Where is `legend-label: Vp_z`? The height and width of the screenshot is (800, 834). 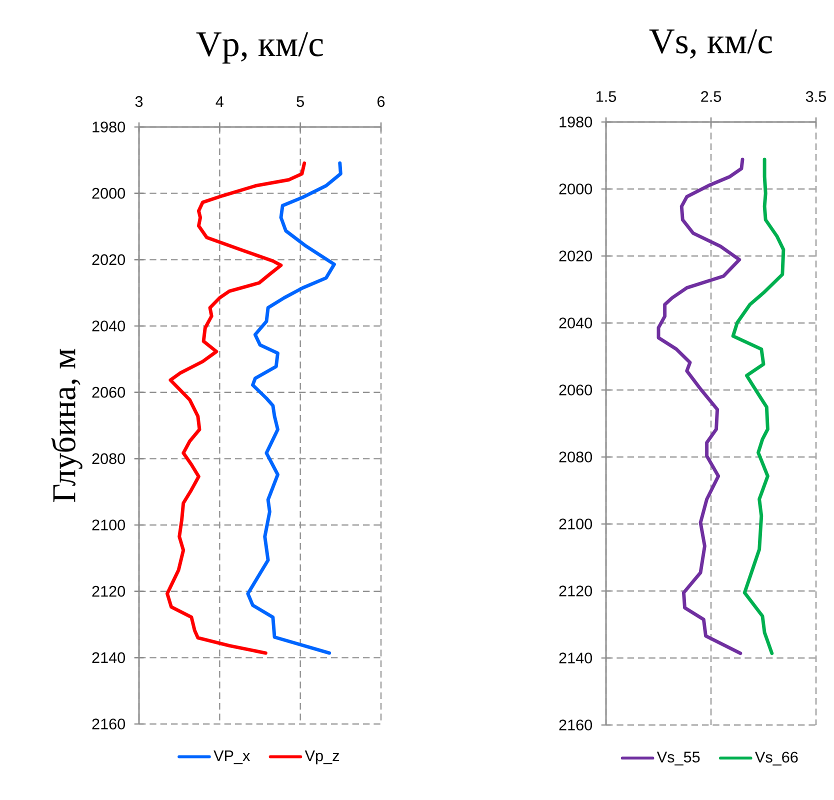
legend-label: Vp_z is located at coordinates (321, 757).